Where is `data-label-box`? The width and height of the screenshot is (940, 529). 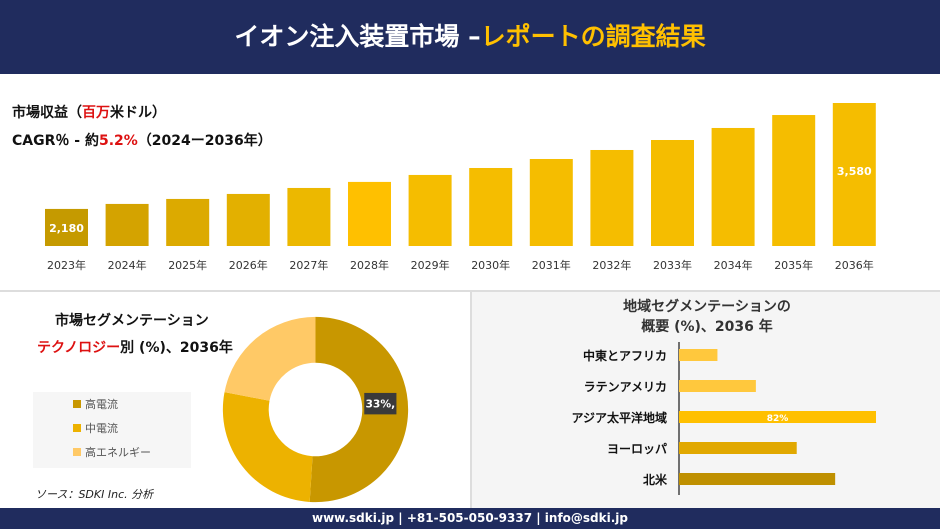
data-label-box is located at coordinates (380, 403).